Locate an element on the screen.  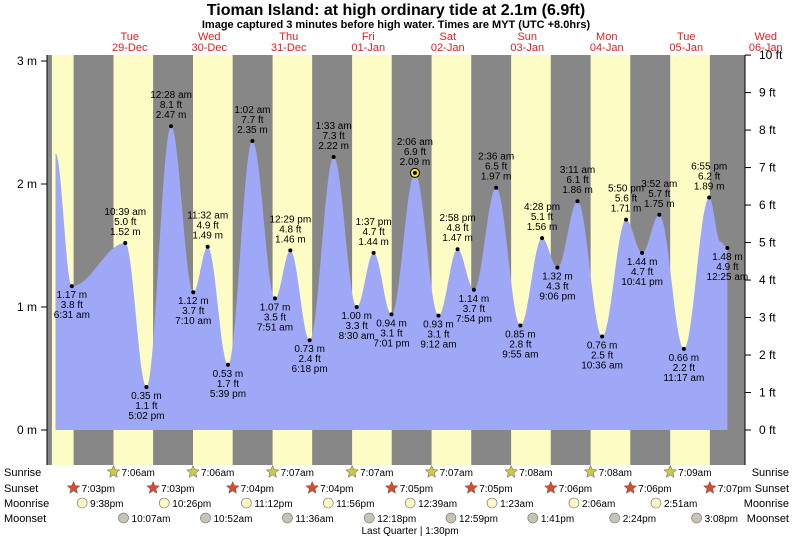
tide-label-line: 7.7 ft is located at coordinates (252, 120).